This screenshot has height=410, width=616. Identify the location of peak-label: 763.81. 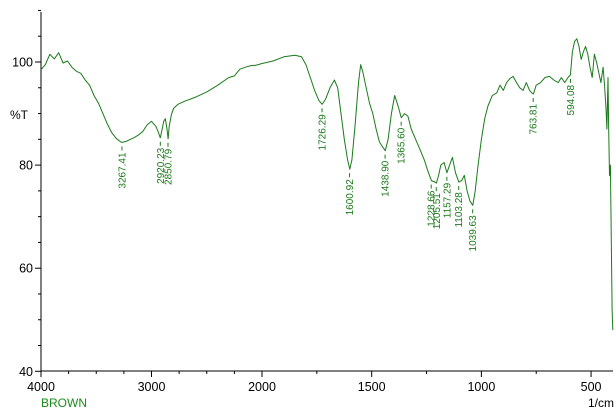
(534, 116).